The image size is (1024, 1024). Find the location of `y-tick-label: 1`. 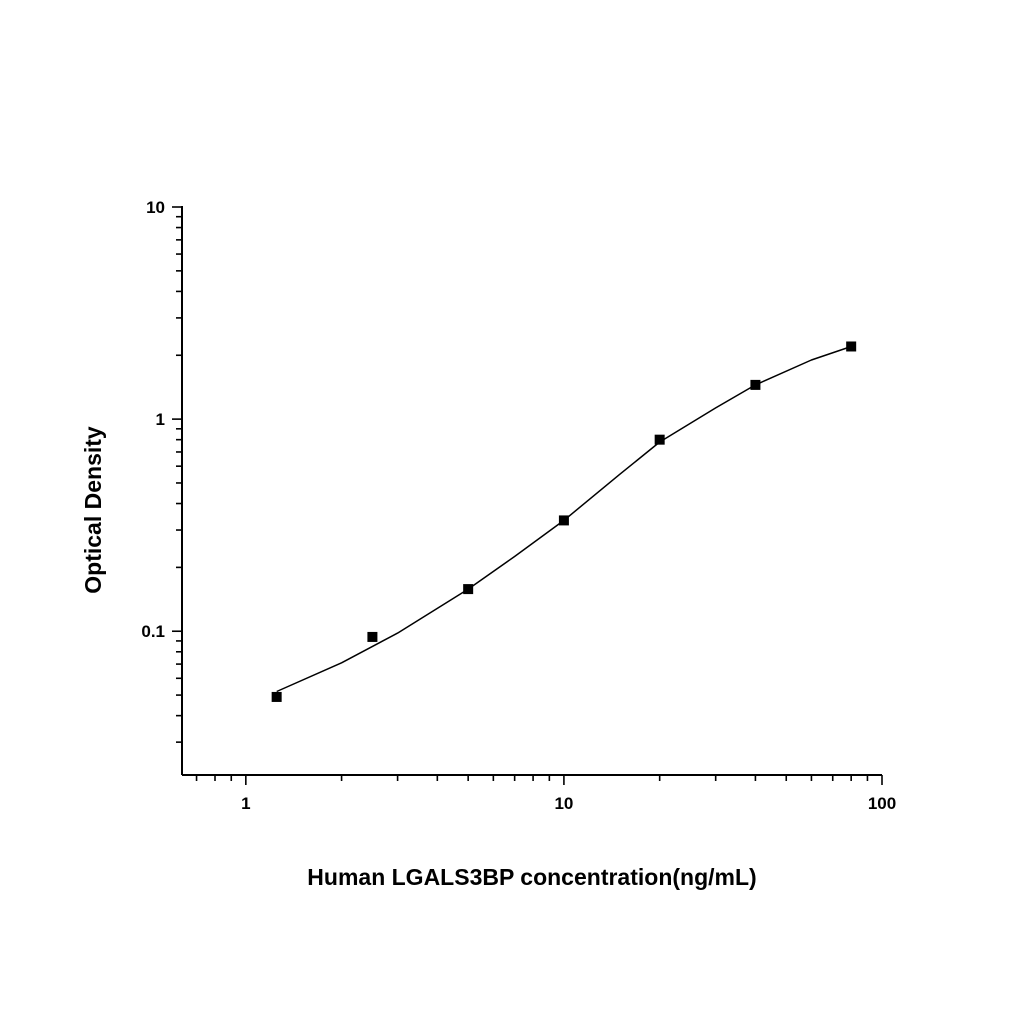

y-tick-label: 1 is located at coordinates (160, 419).